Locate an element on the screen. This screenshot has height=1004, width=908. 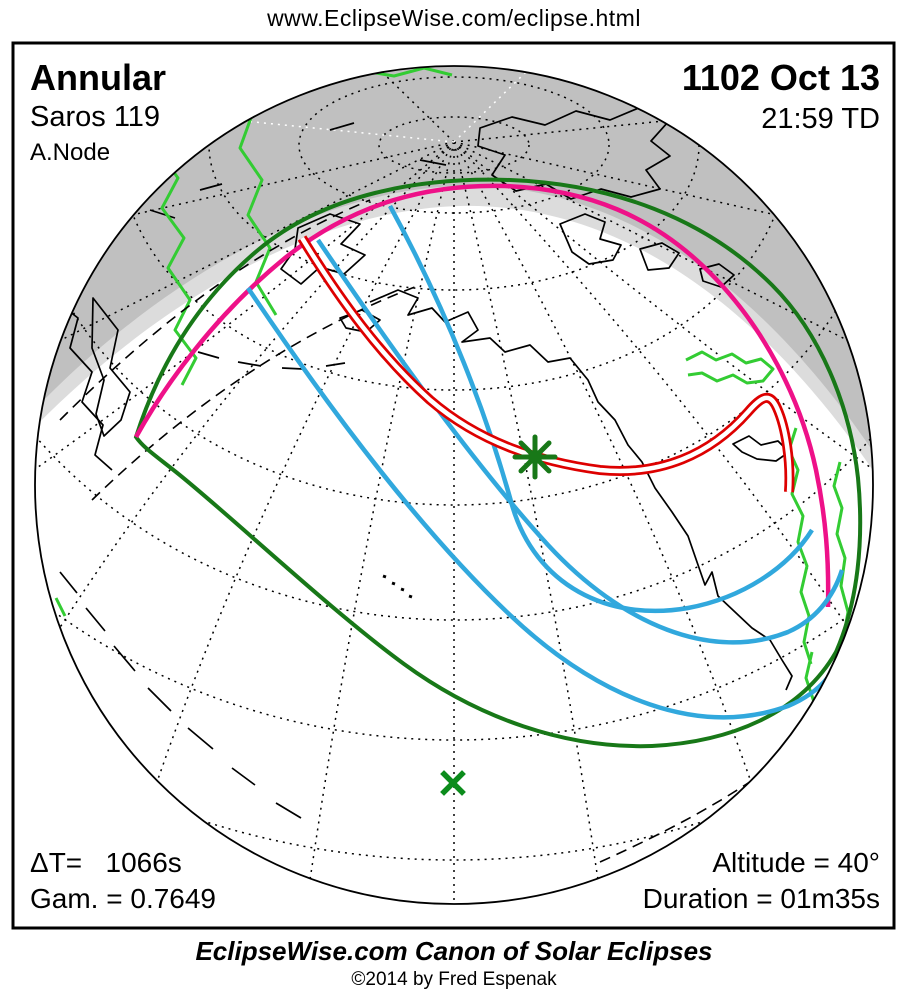
subsolar-point-marker is located at coordinates (453, 783).